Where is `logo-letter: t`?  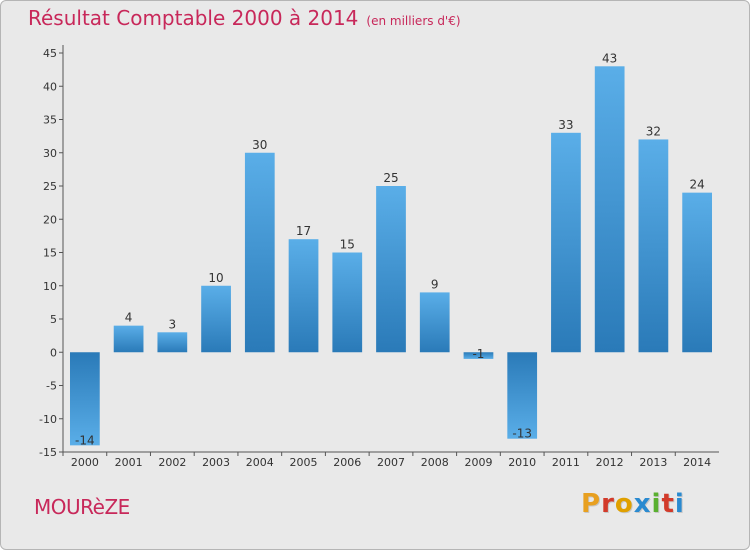
logo-letter: t is located at coordinates (668, 504).